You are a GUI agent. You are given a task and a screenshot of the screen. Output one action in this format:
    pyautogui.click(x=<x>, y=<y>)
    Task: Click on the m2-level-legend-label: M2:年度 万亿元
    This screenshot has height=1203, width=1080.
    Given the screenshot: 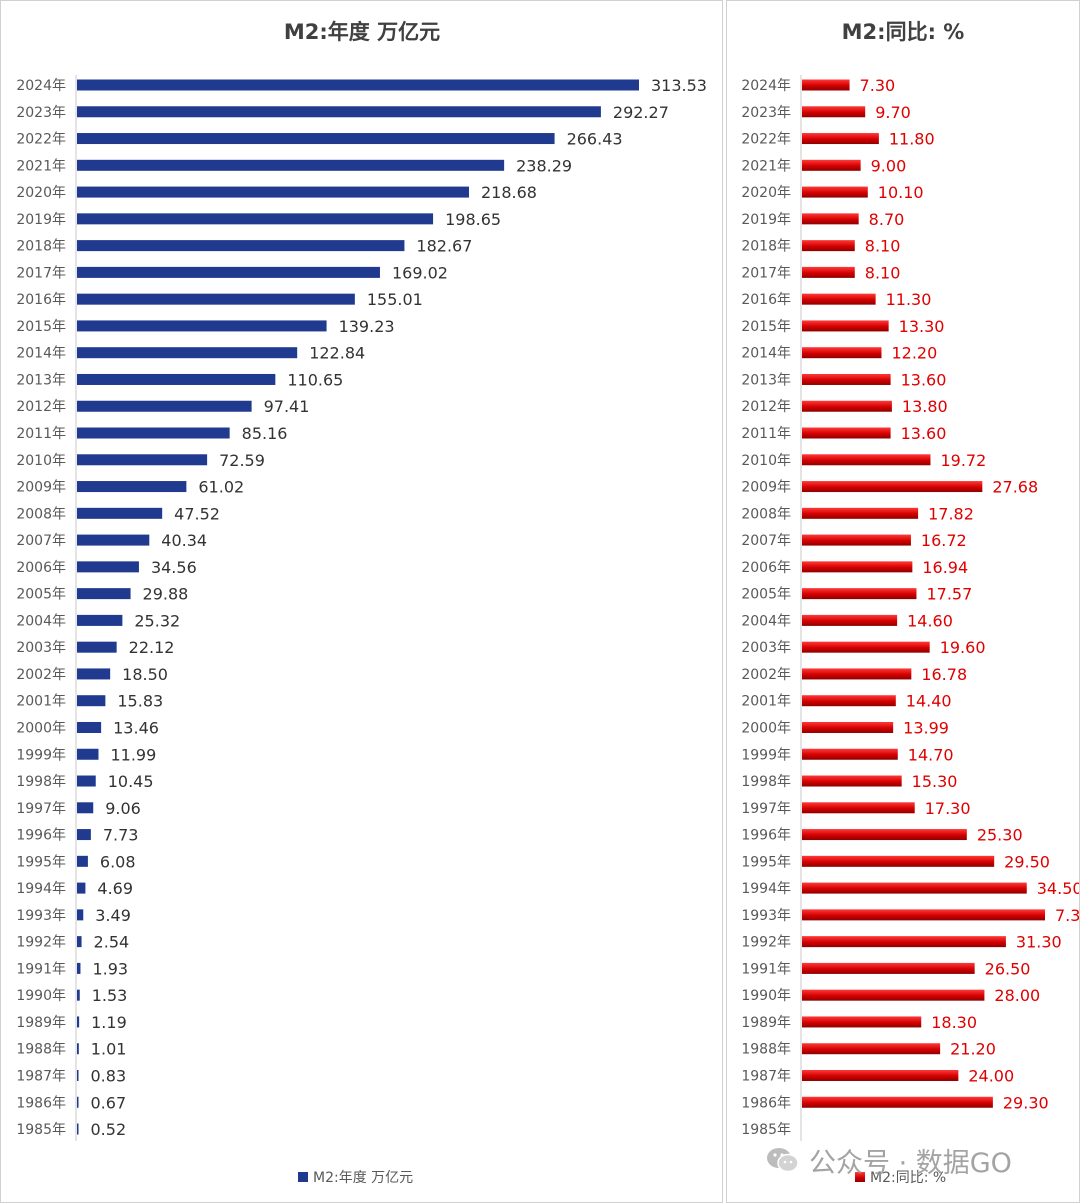 What is the action you would take?
    pyautogui.click(x=363, y=1178)
    